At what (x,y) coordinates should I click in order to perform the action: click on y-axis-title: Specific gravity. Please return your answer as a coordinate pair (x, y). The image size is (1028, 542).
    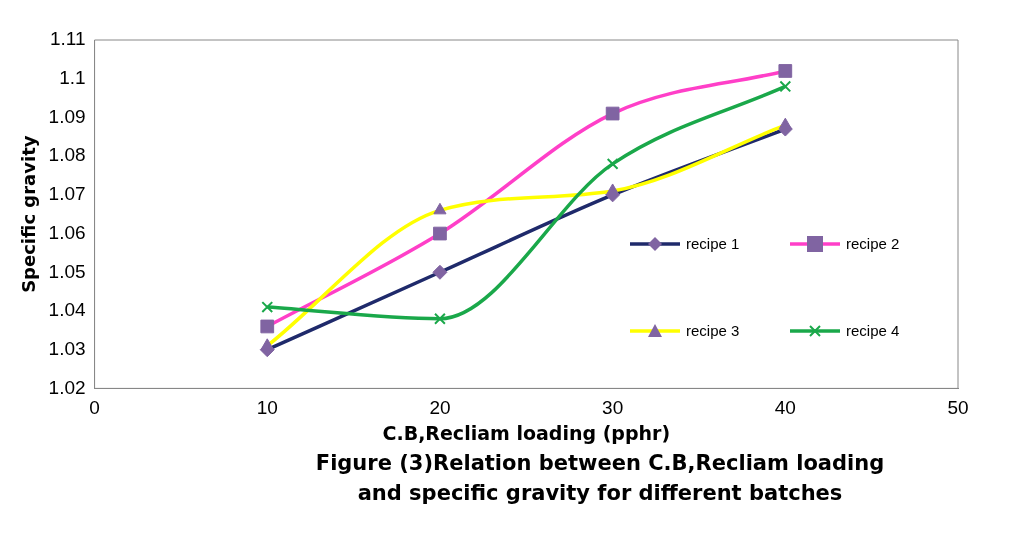
    Looking at the image, I should click on (29, 214).